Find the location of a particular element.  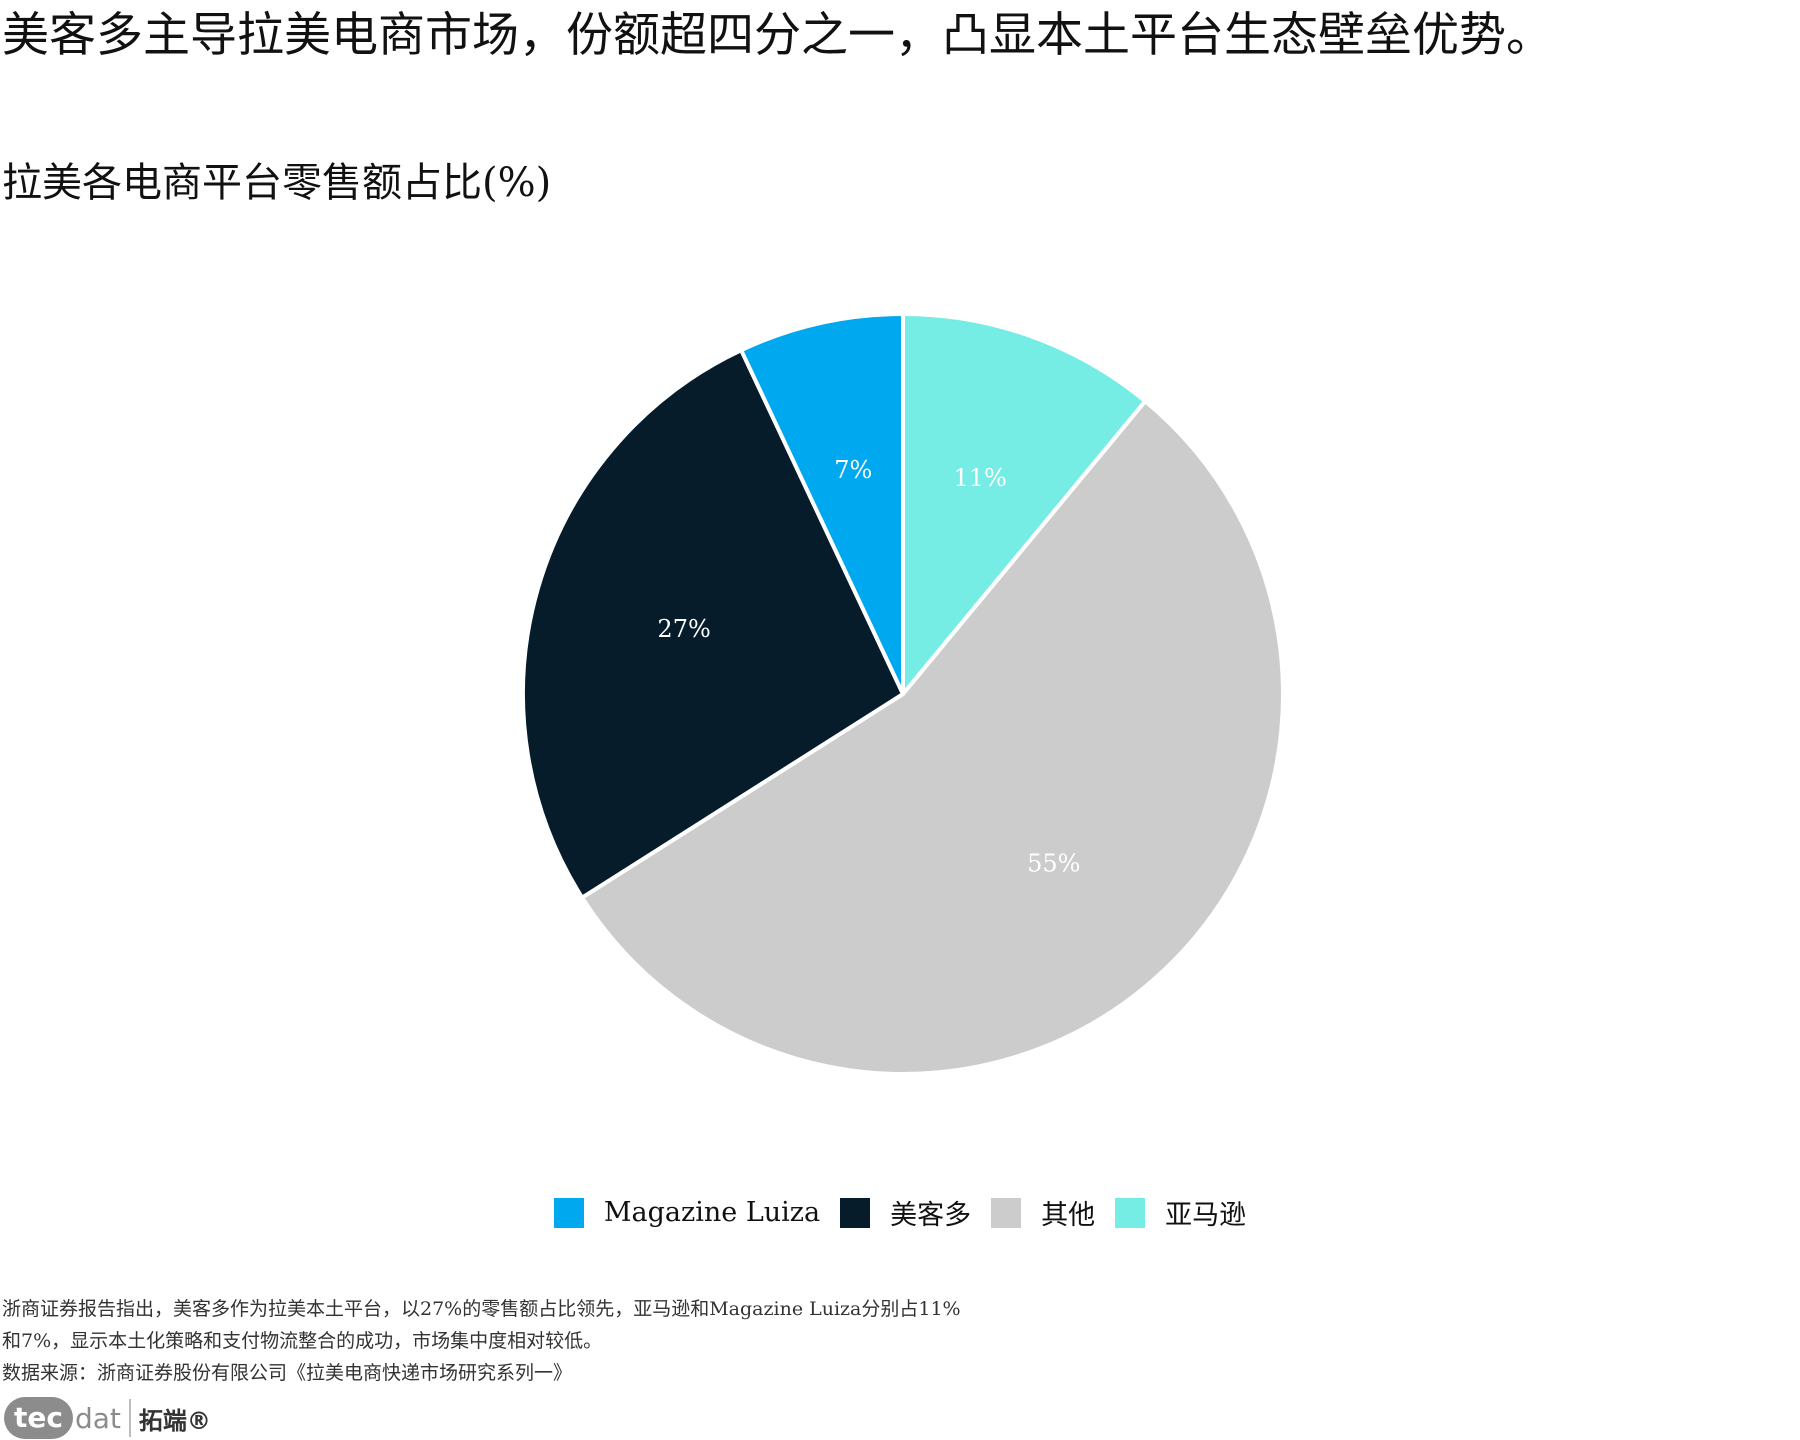

legend-item-others: 其他 is located at coordinates (1043, 1212).